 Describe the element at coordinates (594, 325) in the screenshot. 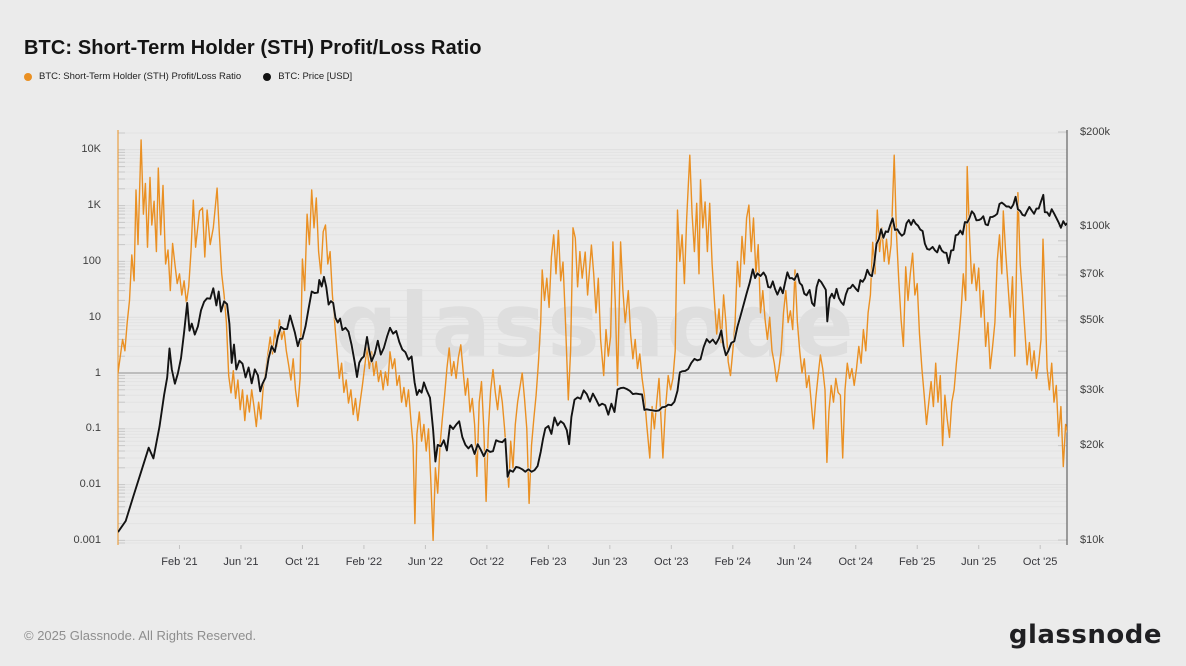

I see `glassnode-watermark: glassnode` at that location.